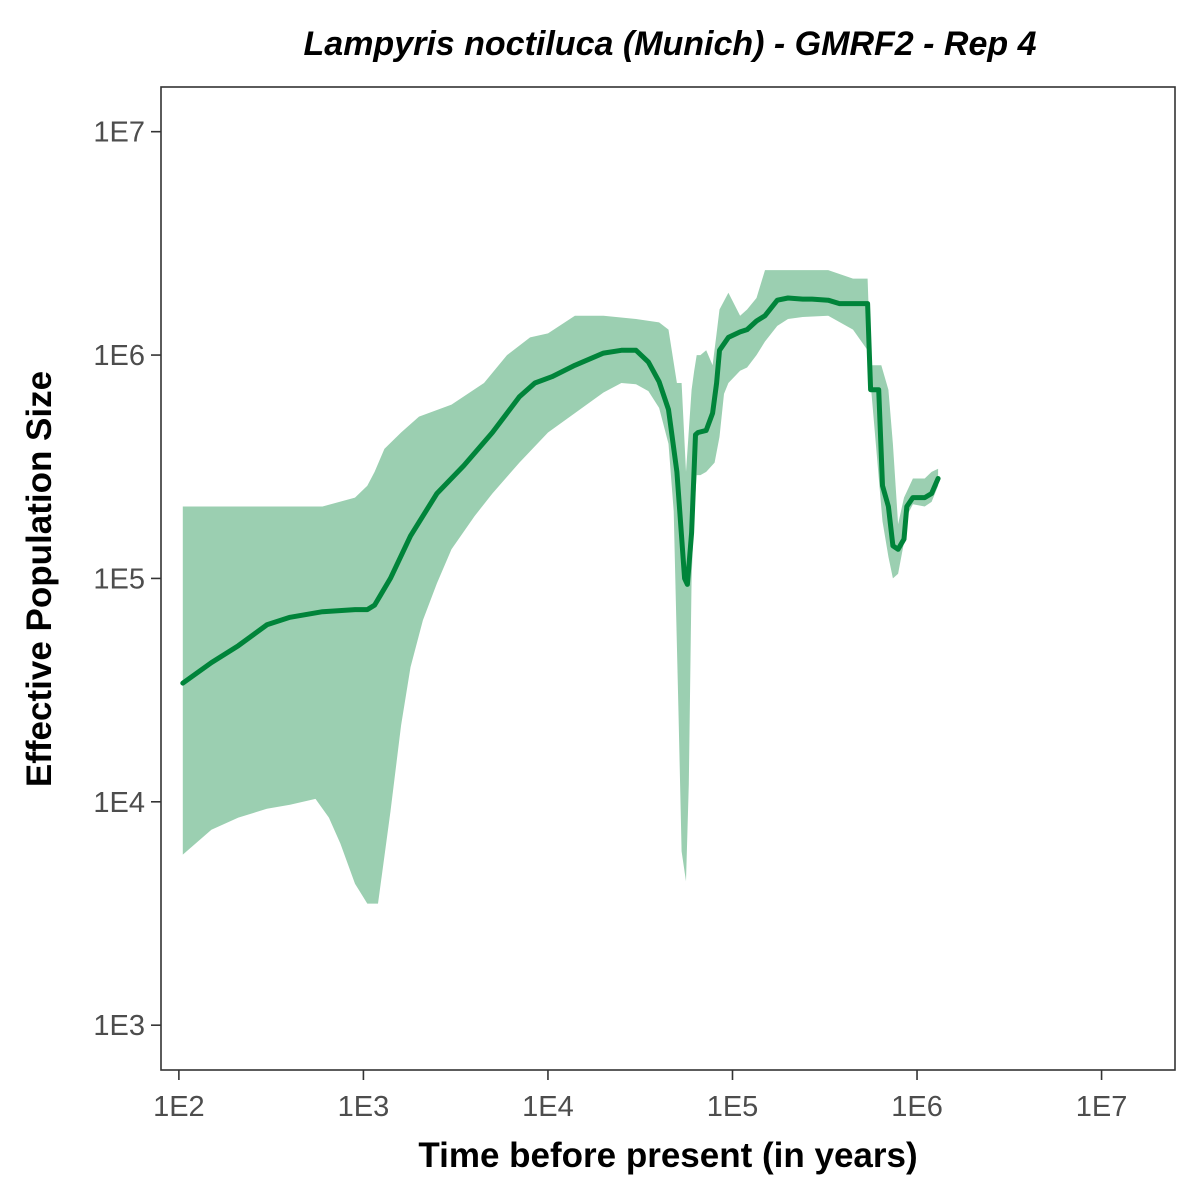 The width and height of the screenshot is (1200, 1200). What do you see at coordinates (1102, 1107) in the screenshot?
I see `x-tick-label: 1E7` at bounding box center [1102, 1107].